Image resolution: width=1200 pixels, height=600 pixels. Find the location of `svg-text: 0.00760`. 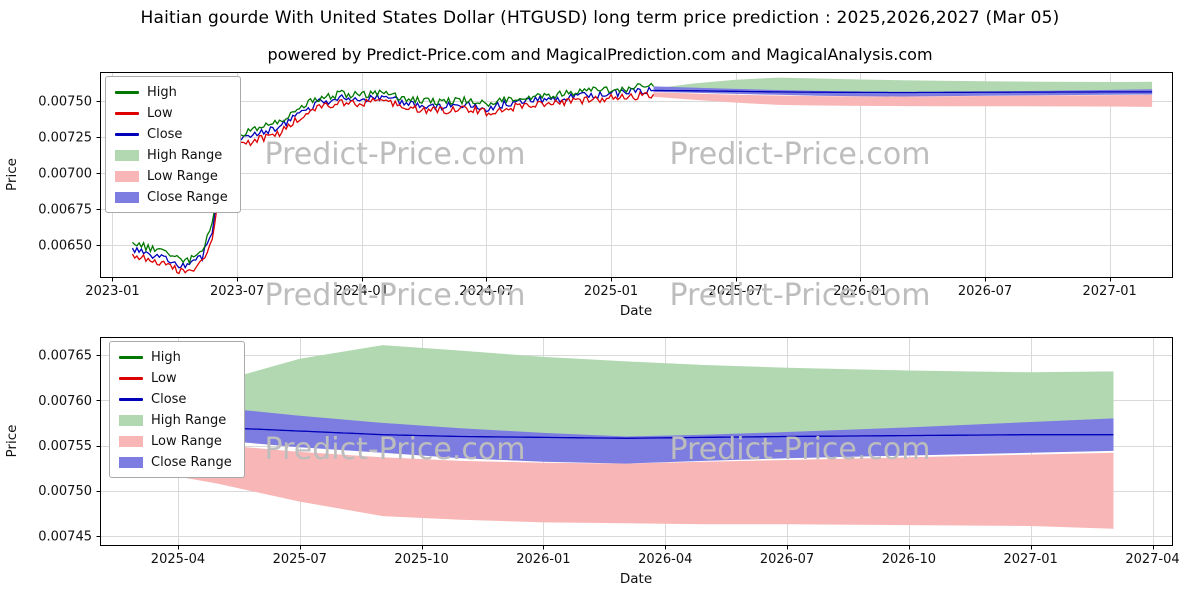

svg-text: 0.00760 is located at coordinates (65, 401).